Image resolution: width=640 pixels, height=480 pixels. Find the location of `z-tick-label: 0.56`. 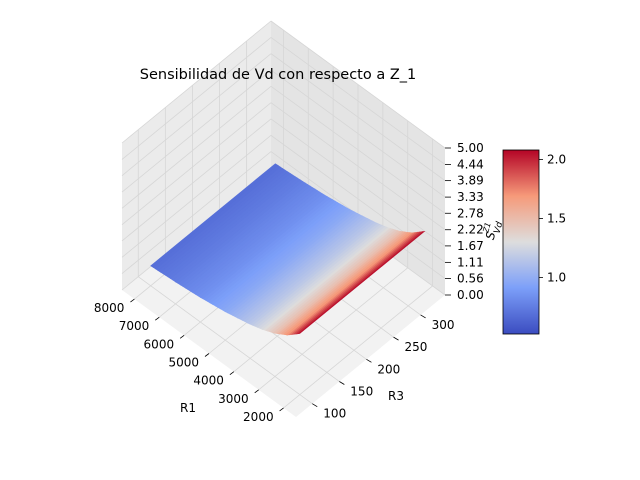

z-tick-label: 0.56 is located at coordinates (470, 279).